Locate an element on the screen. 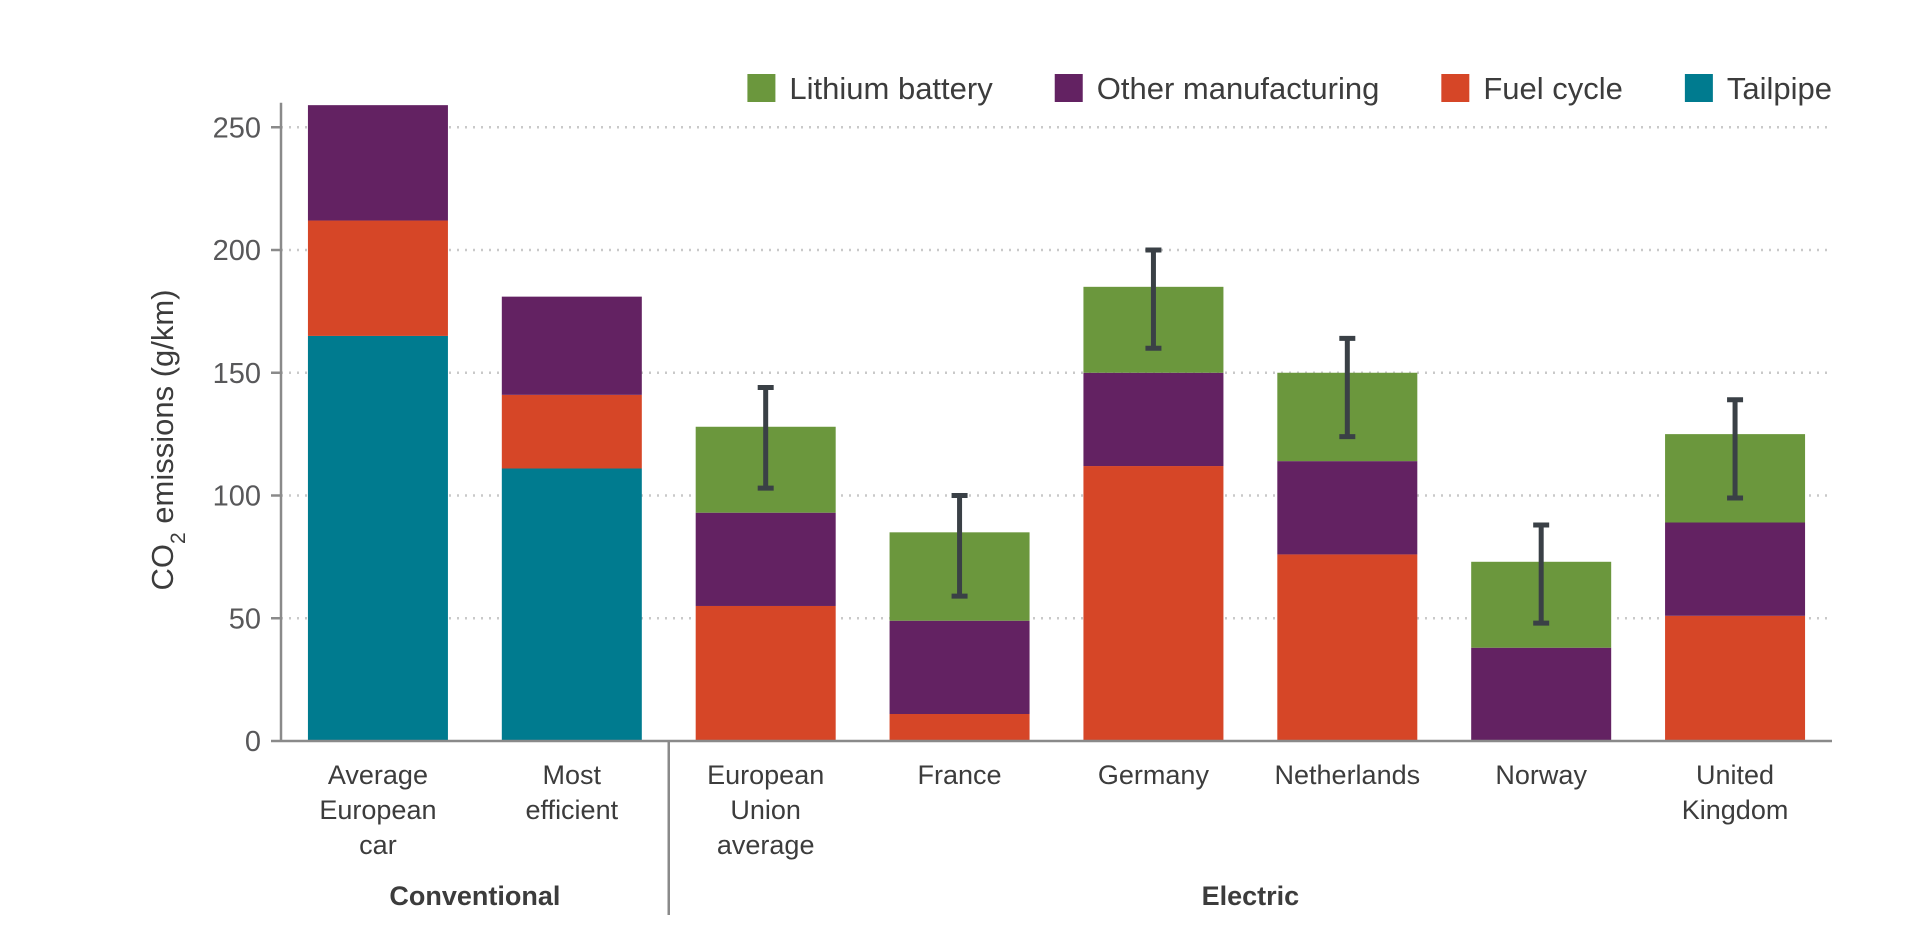 This screenshot has width=1920, height=950. y-axis-label-subscript: 2 is located at coordinates (178, 538).